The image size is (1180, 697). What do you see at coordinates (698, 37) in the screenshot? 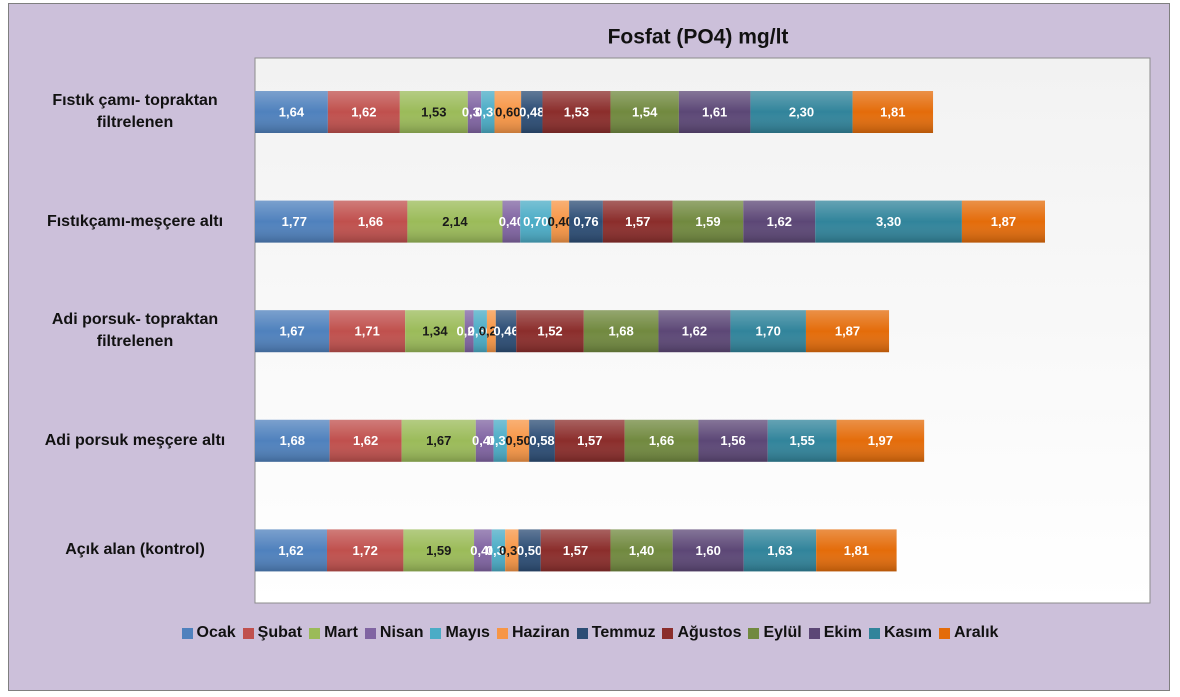
I see `chart-title: Fosfat (PO4) mg/lt` at bounding box center [698, 37].